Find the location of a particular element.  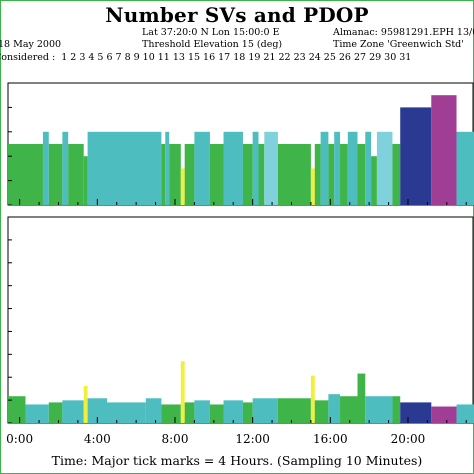

satellite-number: 19 is located at coordinates (254, 57).